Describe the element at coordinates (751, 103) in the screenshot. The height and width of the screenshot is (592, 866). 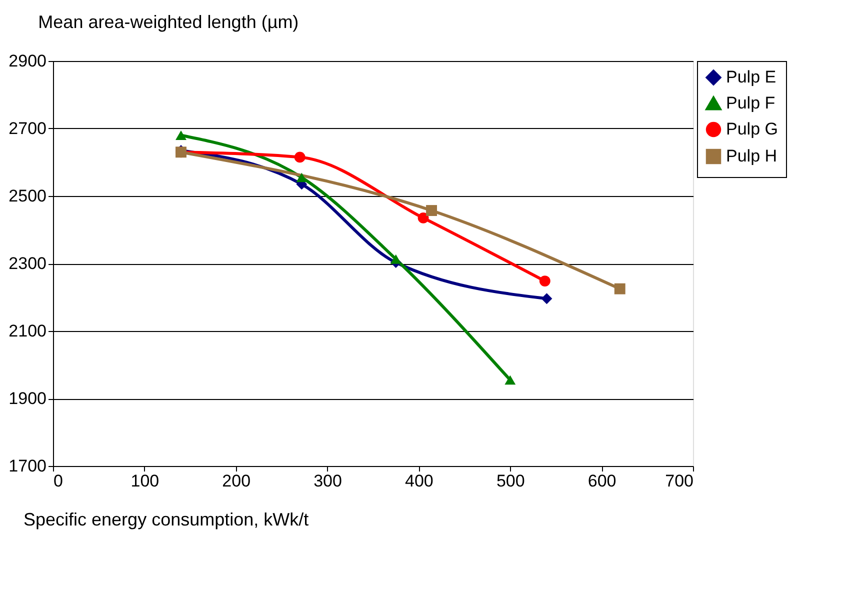
I see `legend-label: Pulp F` at that location.